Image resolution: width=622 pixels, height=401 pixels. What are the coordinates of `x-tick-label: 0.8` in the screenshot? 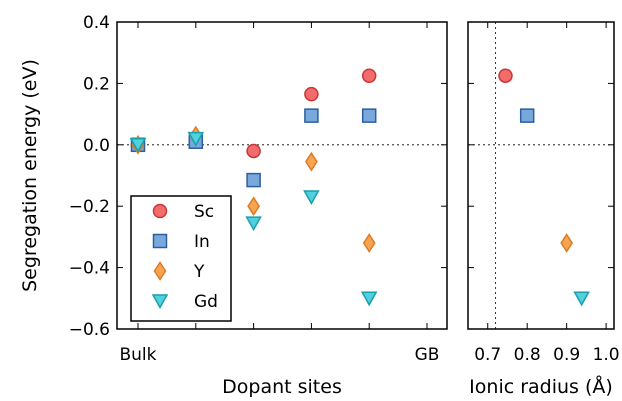 It's located at (527, 355).